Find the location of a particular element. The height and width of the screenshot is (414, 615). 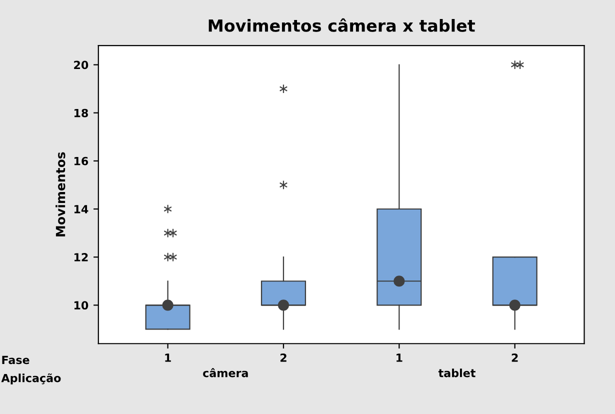

y-tick-label: 18 is located at coordinates (81, 113).